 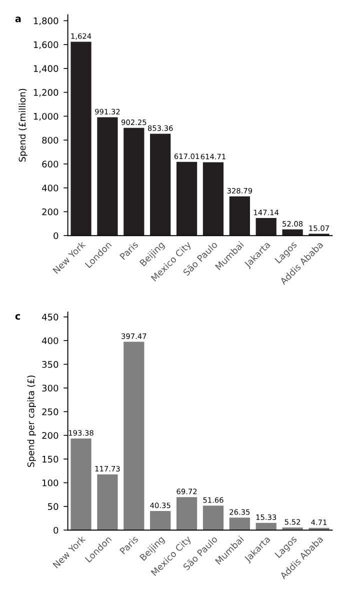 What do you see at coordinates (50, 364) in the screenshot?
I see `y-tick-label: 350` at bounding box center [50, 364].